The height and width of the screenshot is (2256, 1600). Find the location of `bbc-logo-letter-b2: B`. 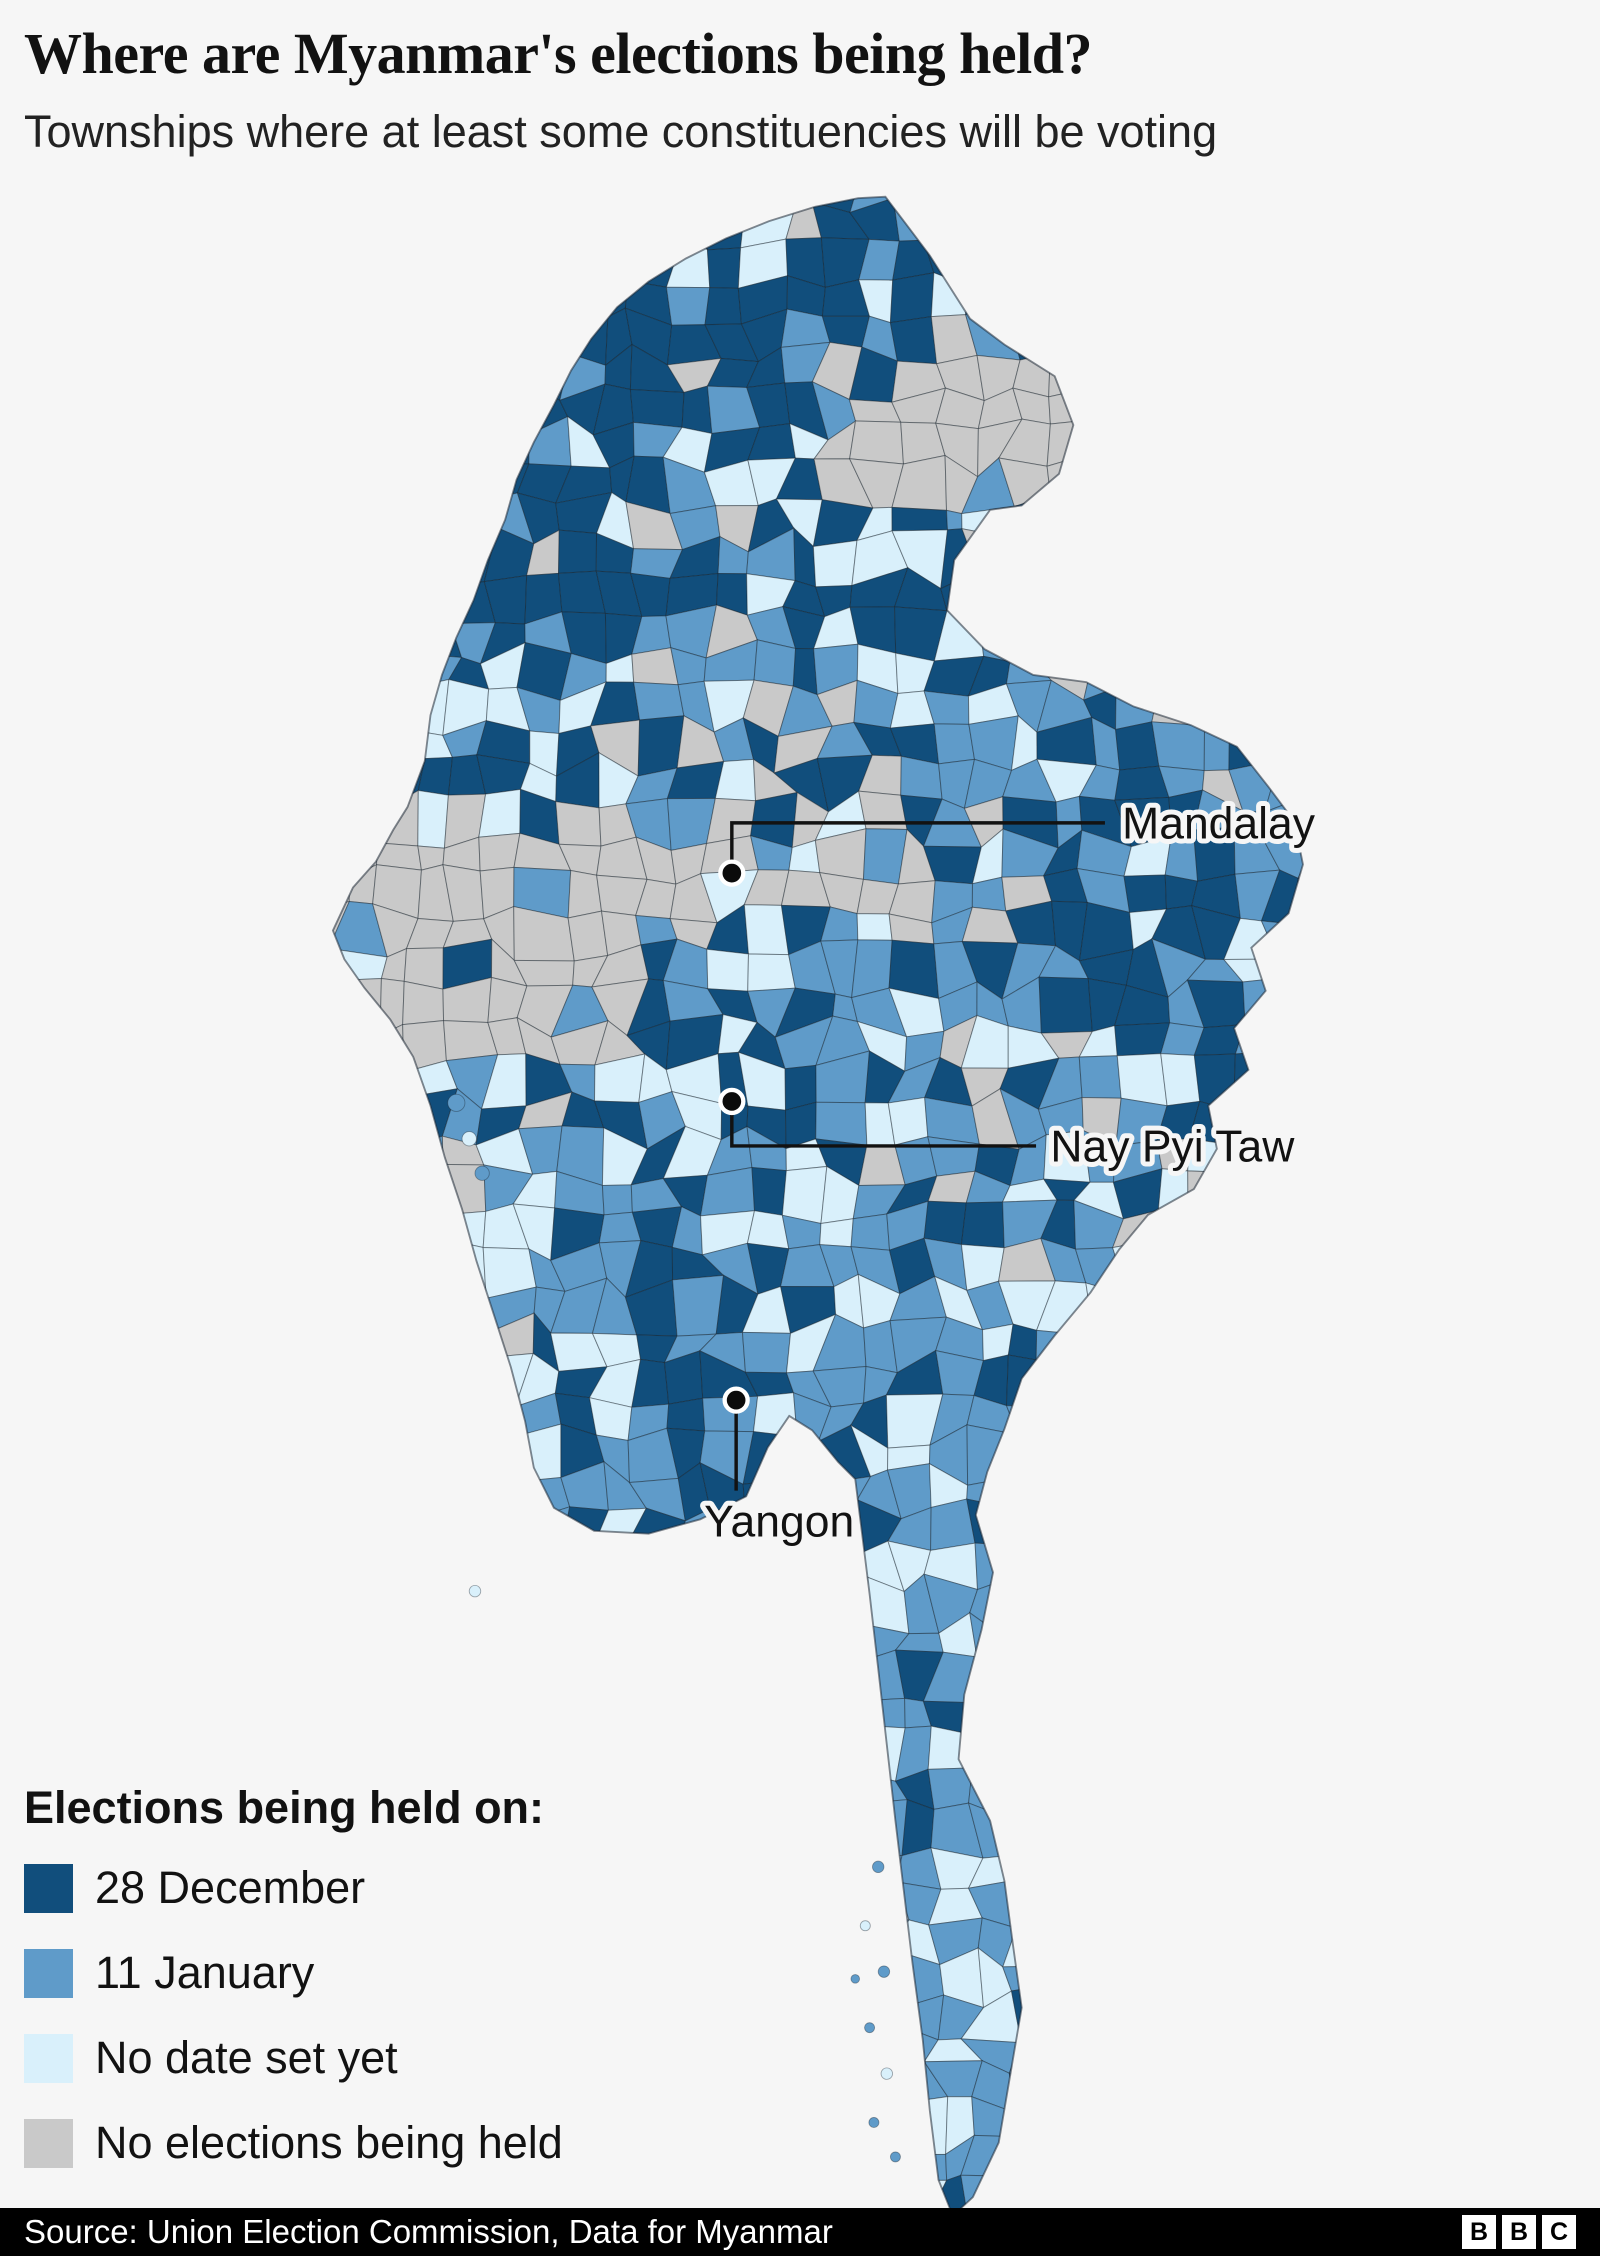

bbc-logo-letter-b2: B is located at coordinates (1519, 2232).